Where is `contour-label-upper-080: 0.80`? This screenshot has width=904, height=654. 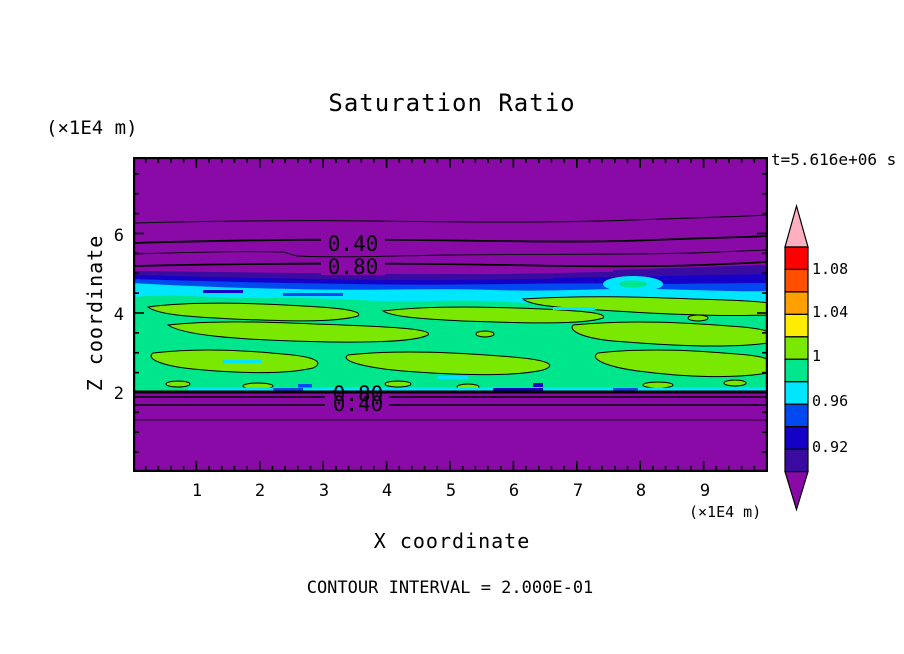 contour-label-upper-080: 0.80 is located at coordinates (353, 267).